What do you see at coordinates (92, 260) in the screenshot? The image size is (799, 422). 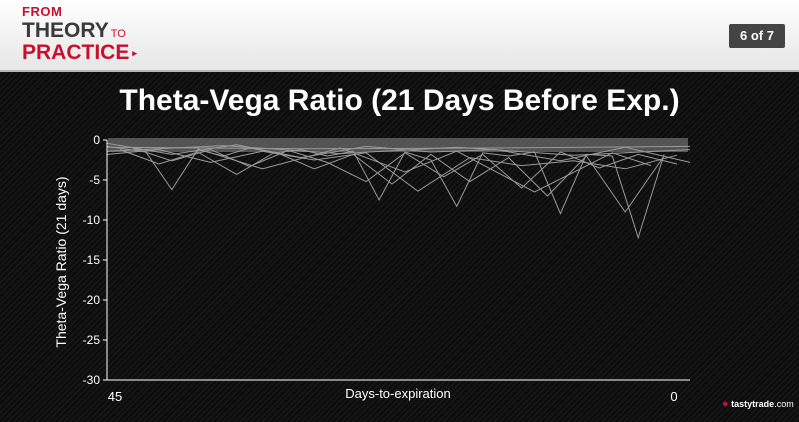 I see `y-tick-label: -15` at bounding box center [92, 260].